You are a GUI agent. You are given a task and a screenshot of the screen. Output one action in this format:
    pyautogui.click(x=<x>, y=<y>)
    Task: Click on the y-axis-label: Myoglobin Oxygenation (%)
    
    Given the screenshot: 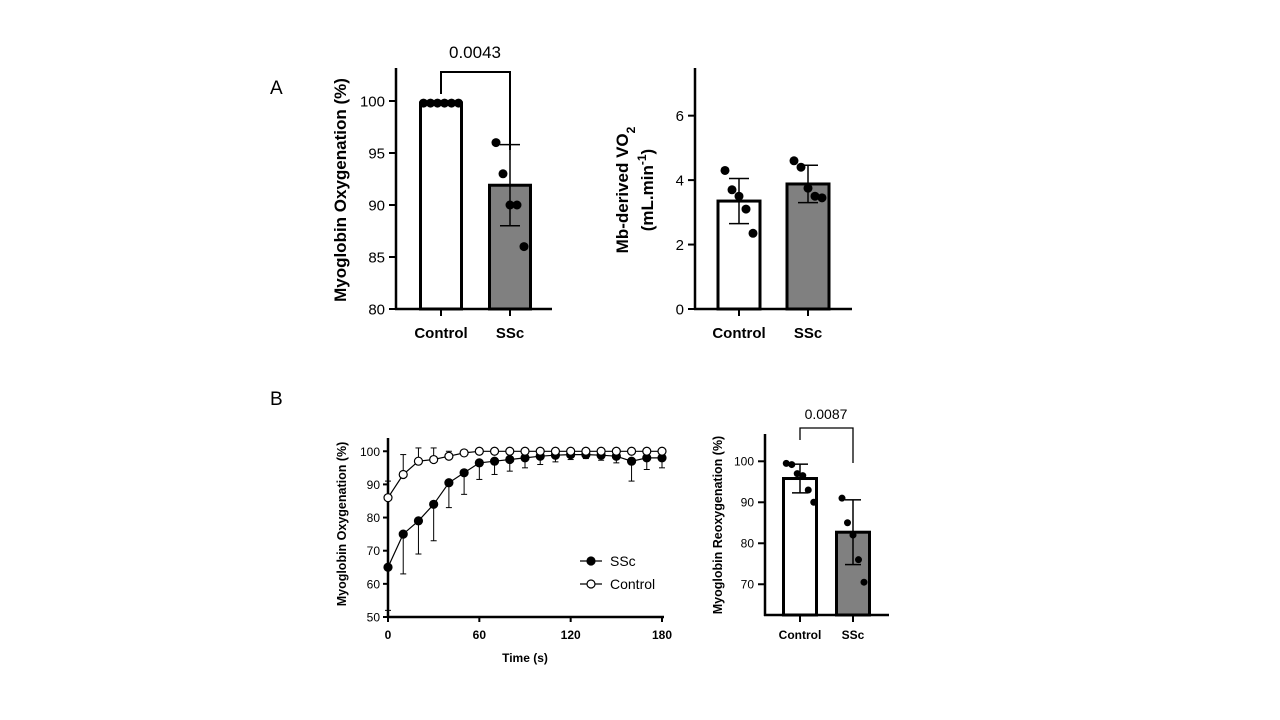 What is the action you would take?
    pyautogui.click(x=340, y=190)
    